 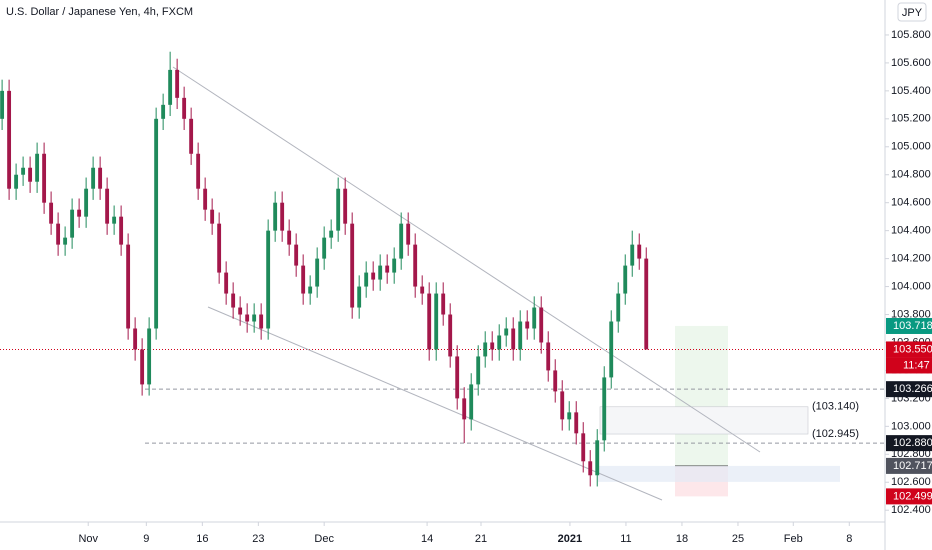 I want to click on countdown-tag, so click(x=909, y=365).